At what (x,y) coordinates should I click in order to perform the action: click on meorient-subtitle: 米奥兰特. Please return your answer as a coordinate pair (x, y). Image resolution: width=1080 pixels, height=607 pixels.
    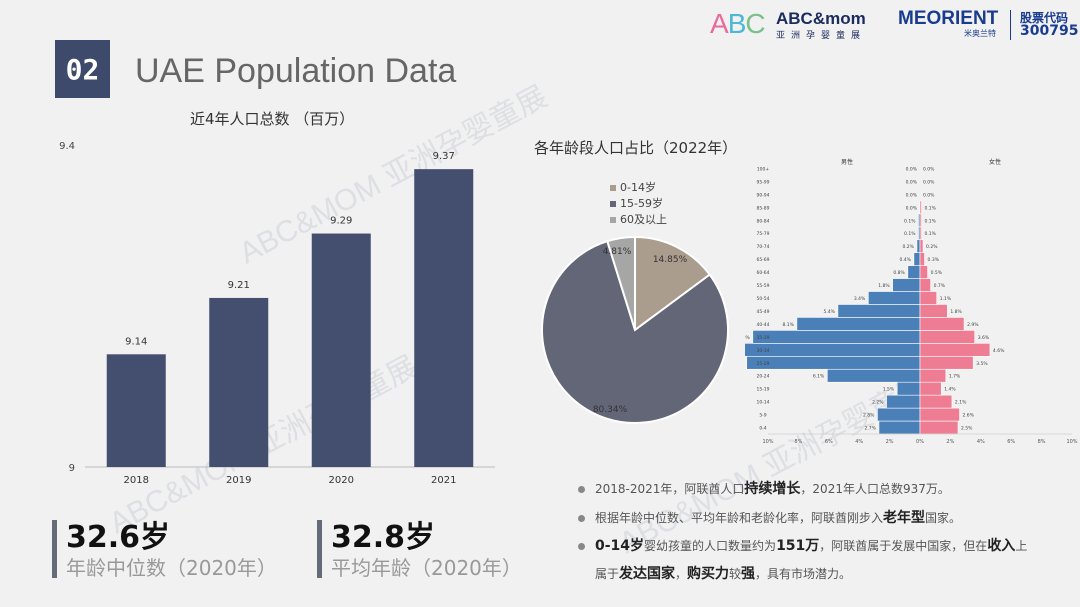
    Looking at the image, I should click on (980, 33).